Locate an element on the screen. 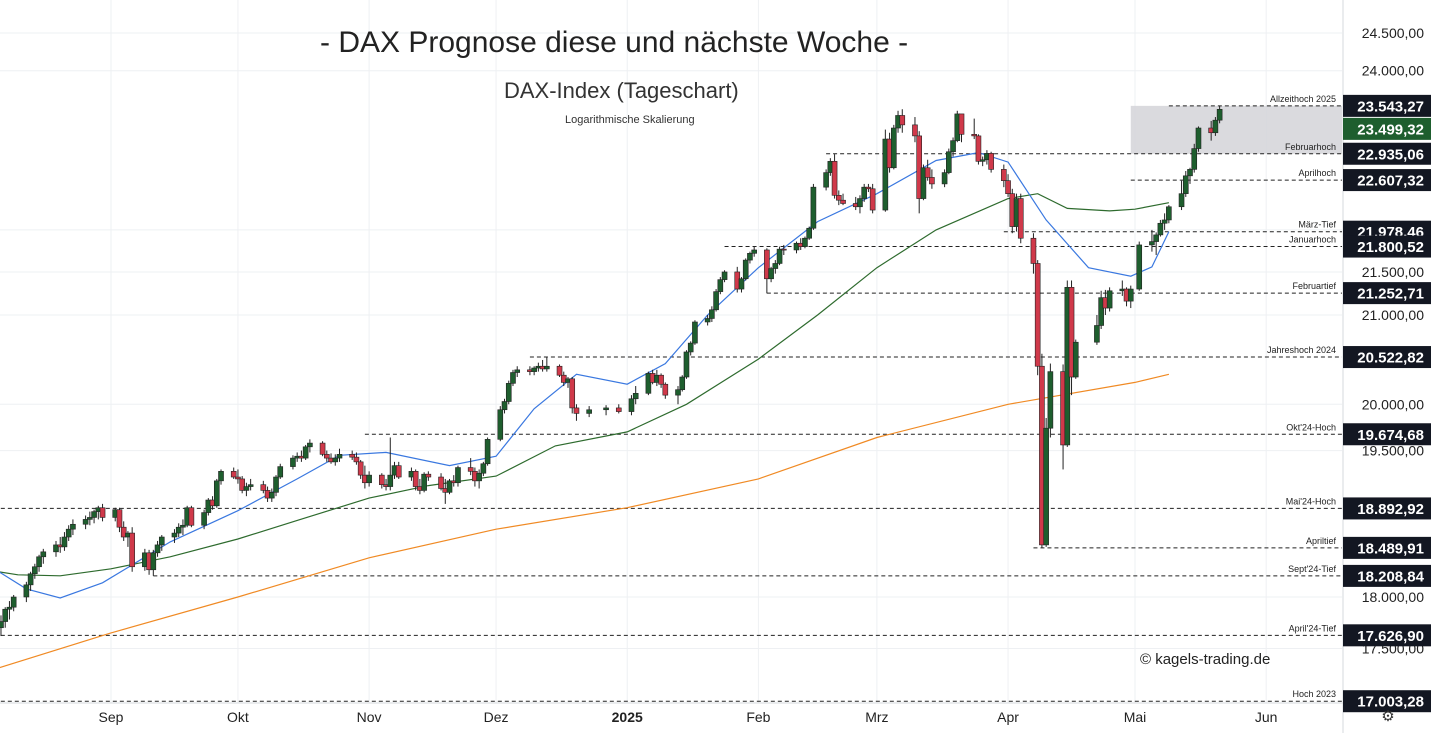  level-price-box: 20.522,82 is located at coordinates (1390, 358).